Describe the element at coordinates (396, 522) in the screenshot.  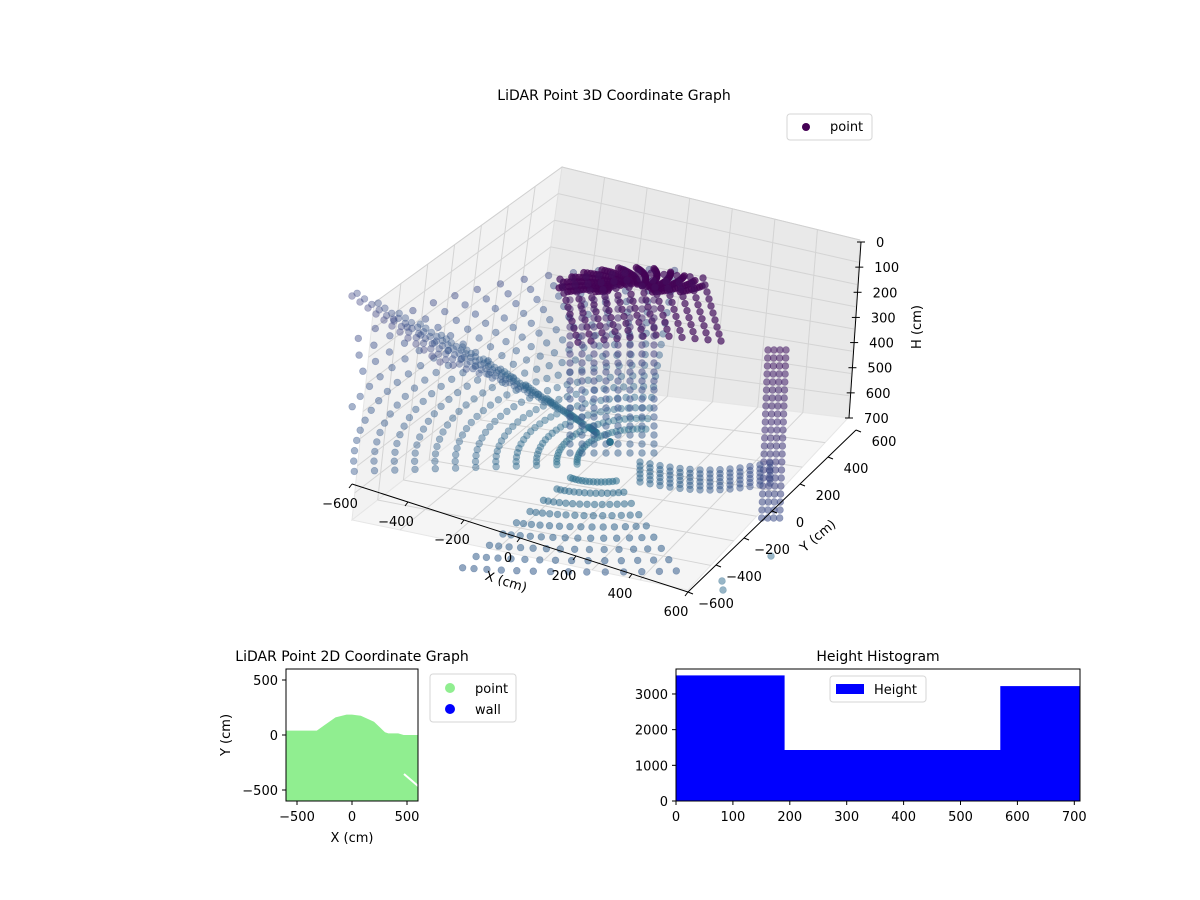
I see `x-tick-label: −400` at that location.